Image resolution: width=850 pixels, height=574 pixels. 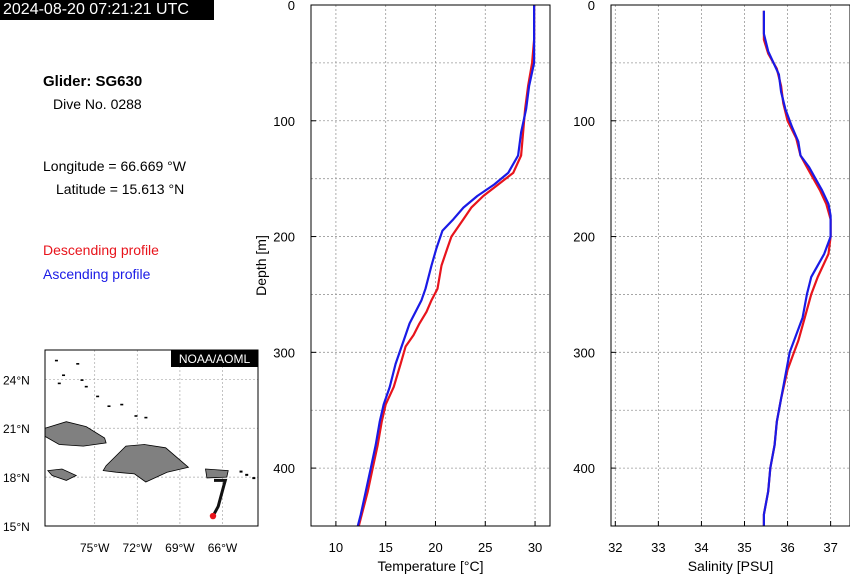 What do you see at coordinates (223, 548) in the screenshot?
I see `map-lon-label: 66°W` at bounding box center [223, 548].